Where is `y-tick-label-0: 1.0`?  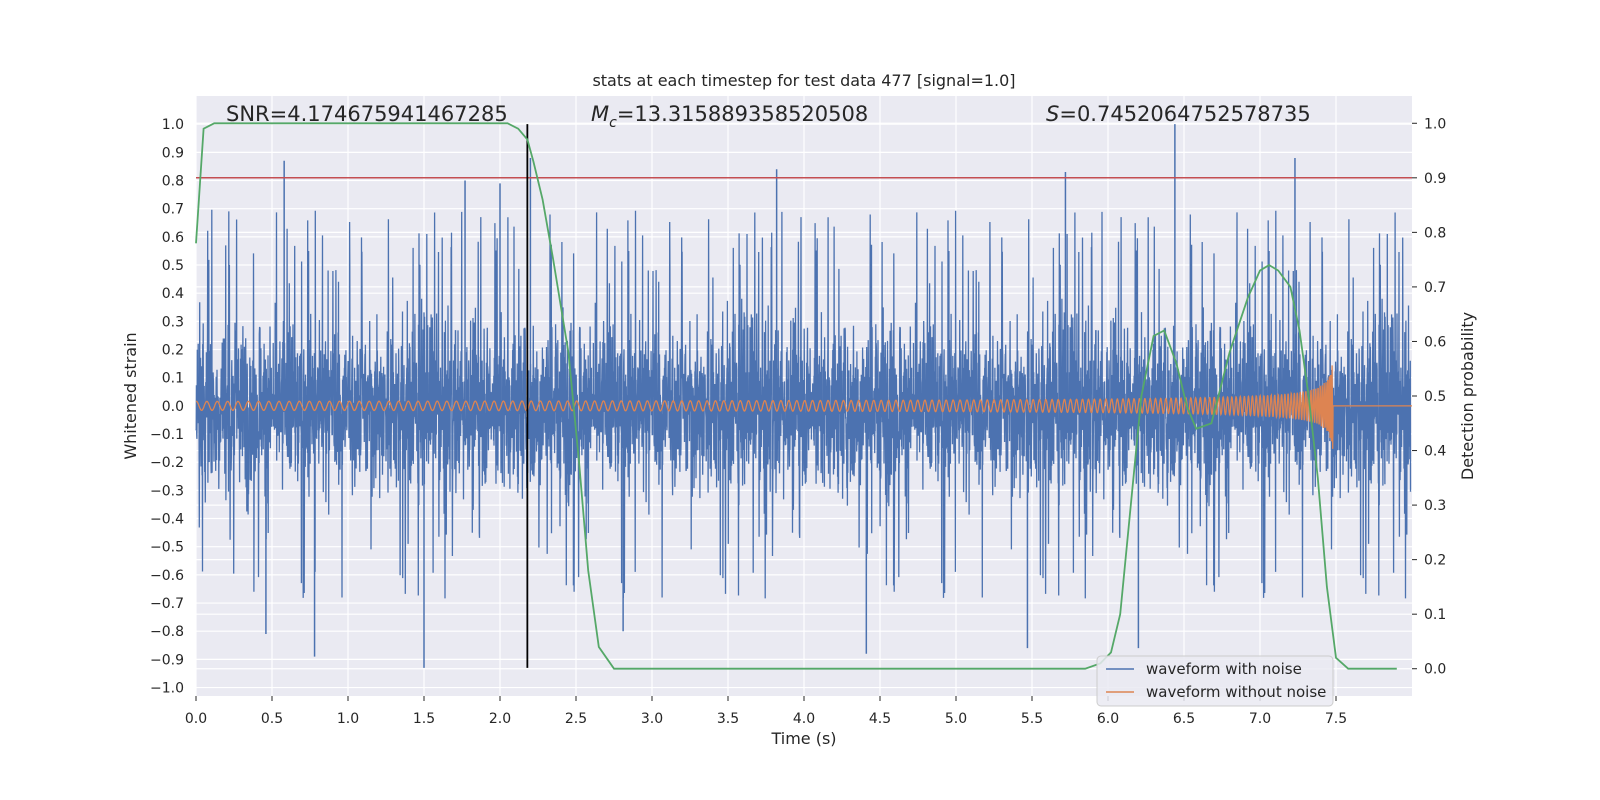 y-tick-label-0: 1.0 is located at coordinates (173, 125).